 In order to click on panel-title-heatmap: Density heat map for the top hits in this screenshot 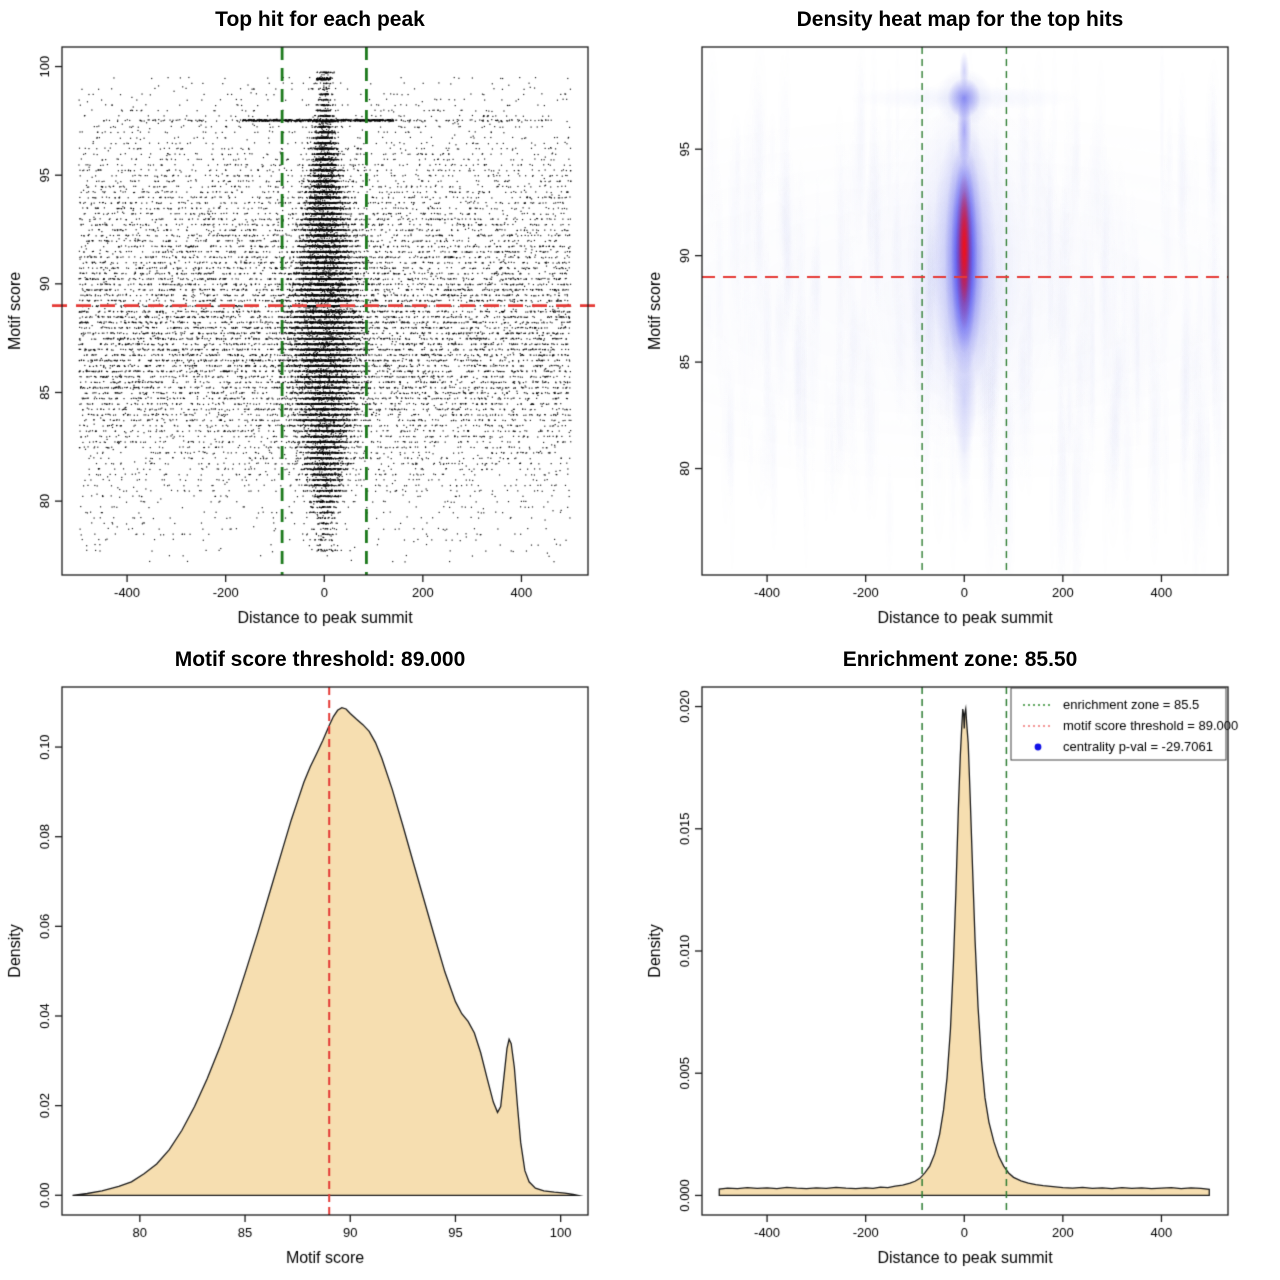, I will do `click(960, 19)`.